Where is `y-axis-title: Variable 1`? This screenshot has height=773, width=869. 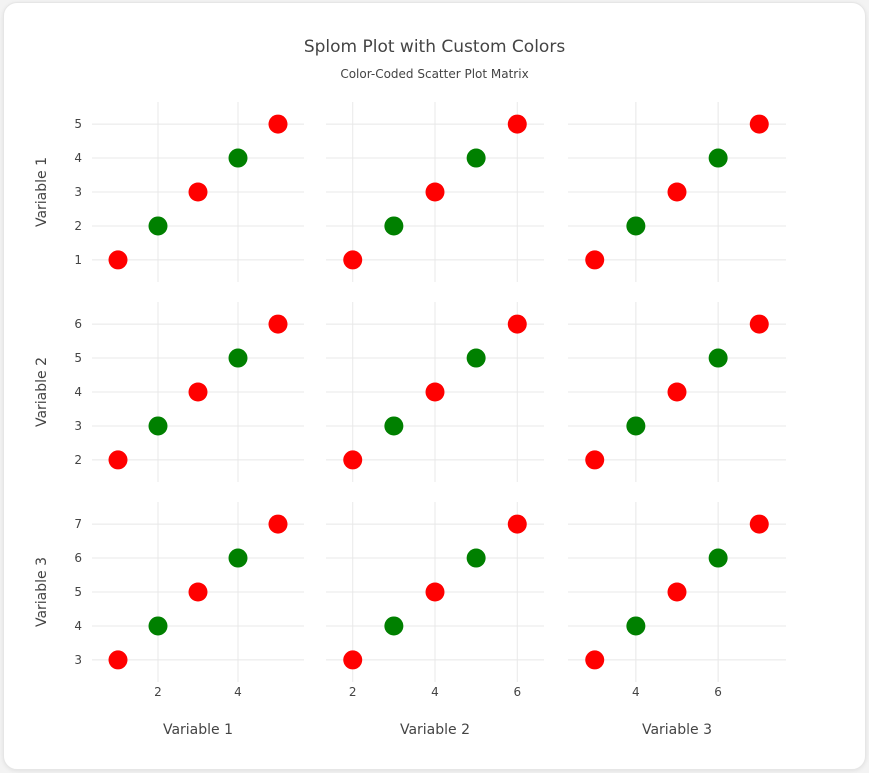 y-axis-title: Variable 1 is located at coordinates (42, 192).